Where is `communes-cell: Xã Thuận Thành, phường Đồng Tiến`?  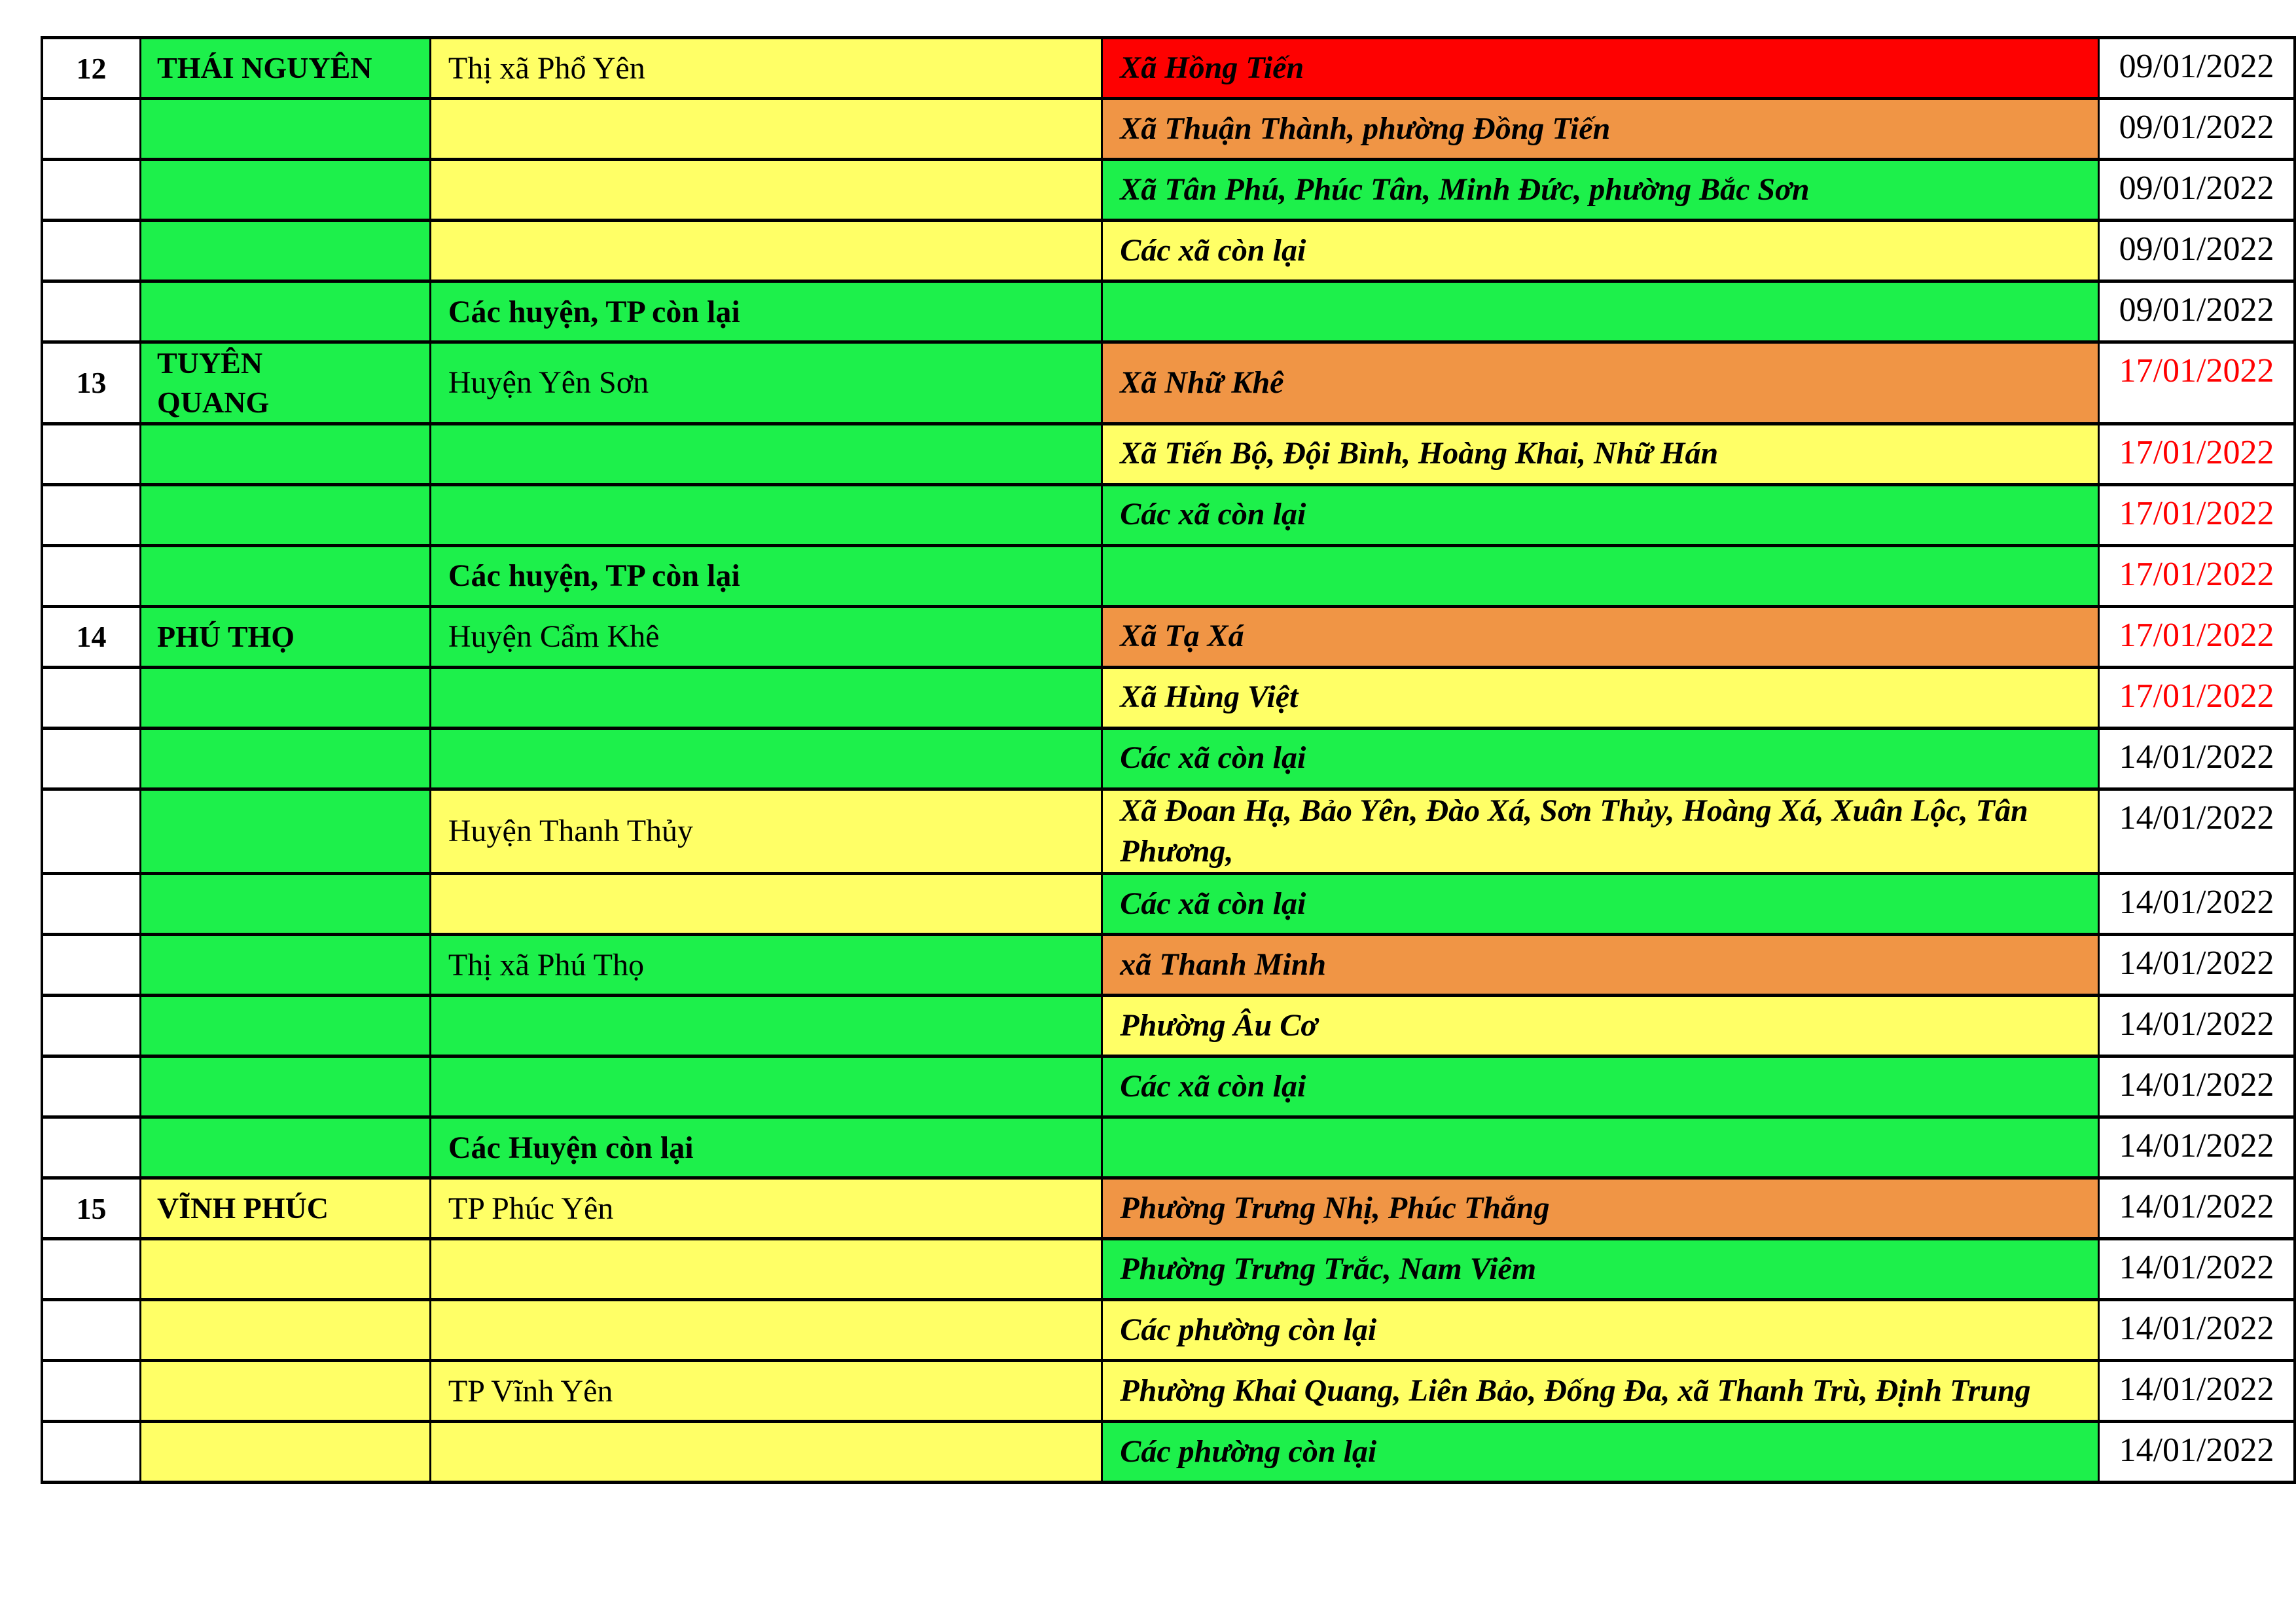 communes-cell: Xã Thuận Thành, phường Đồng Tiến is located at coordinates (1600, 129).